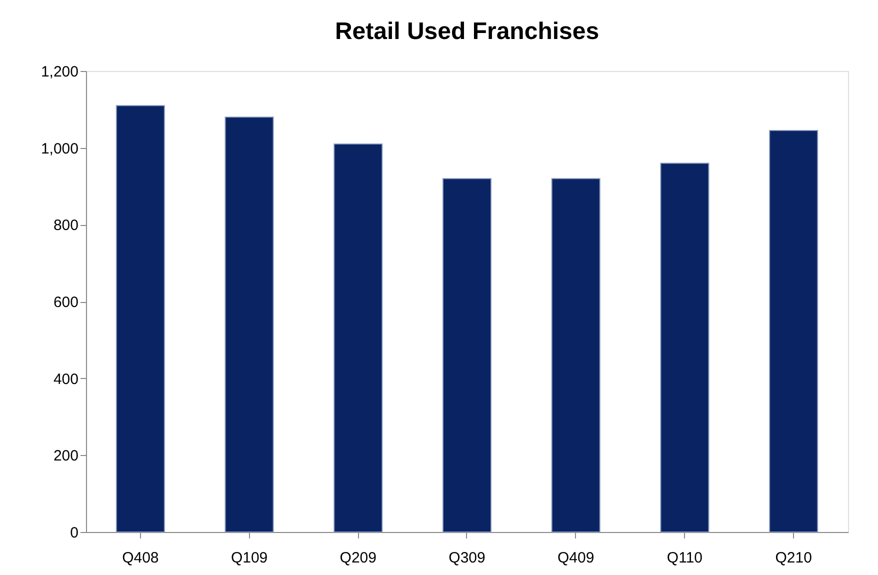 This screenshot has width=878, height=575. What do you see at coordinates (59, 149) in the screenshot?
I see `y-tick-label: 1,000` at bounding box center [59, 149].